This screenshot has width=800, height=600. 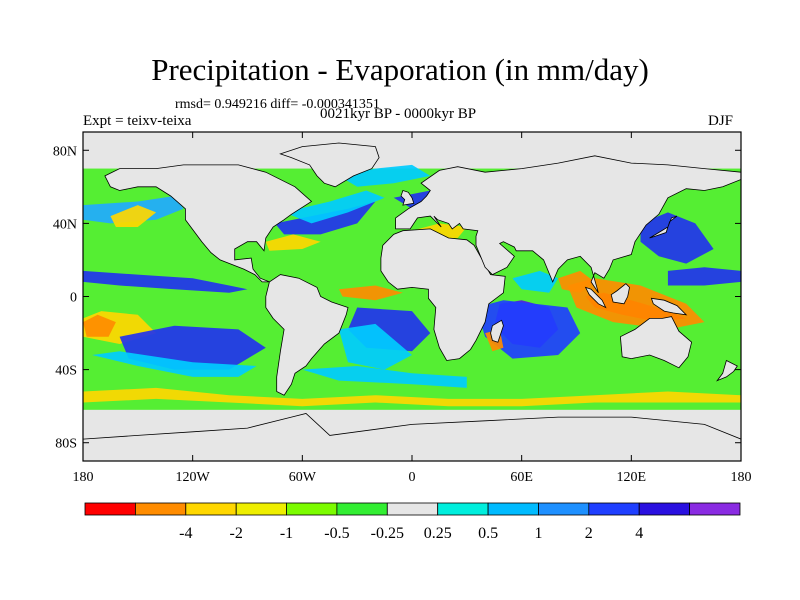 What do you see at coordinates (407, 197) in the screenshot?
I see `land-great-britain` at bounding box center [407, 197].